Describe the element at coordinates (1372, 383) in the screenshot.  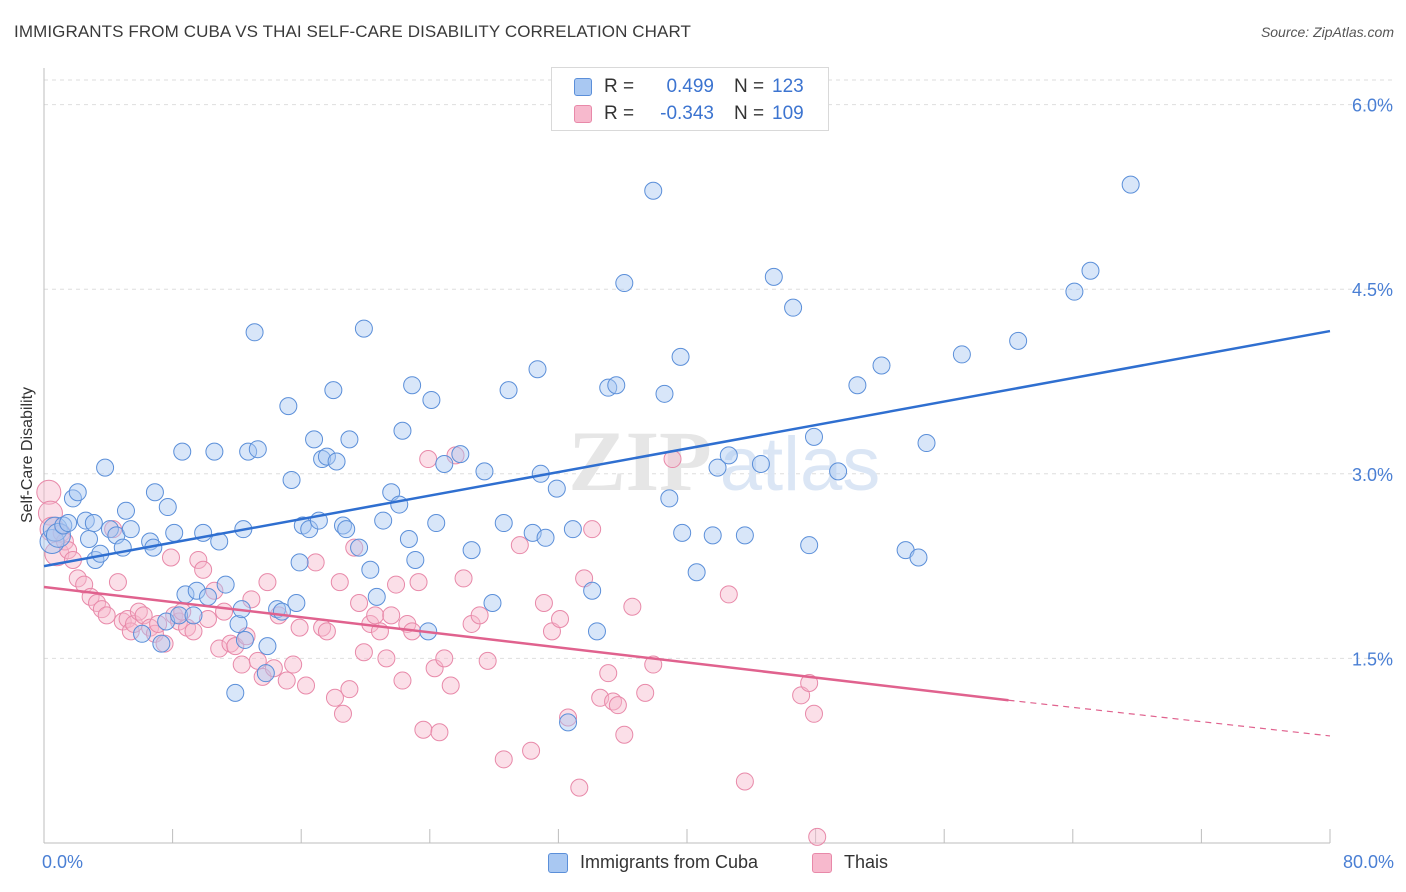
I see `y-tick-labels: 1.5% 3.0% 4.5% 6.0%` at that location.